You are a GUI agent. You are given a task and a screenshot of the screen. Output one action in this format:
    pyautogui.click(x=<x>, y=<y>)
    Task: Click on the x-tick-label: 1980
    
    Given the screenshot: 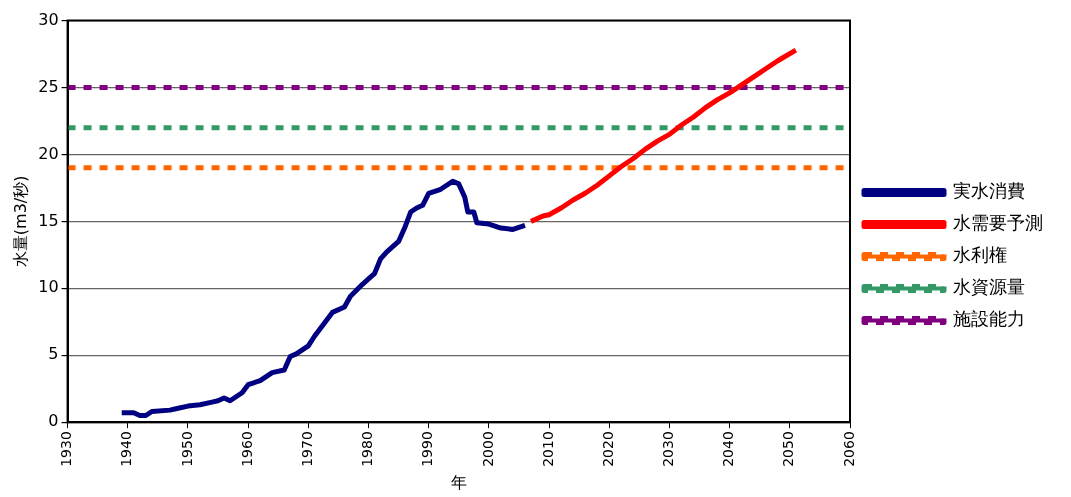 What is the action you would take?
    pyautogui.click(x=367, y=449)
    